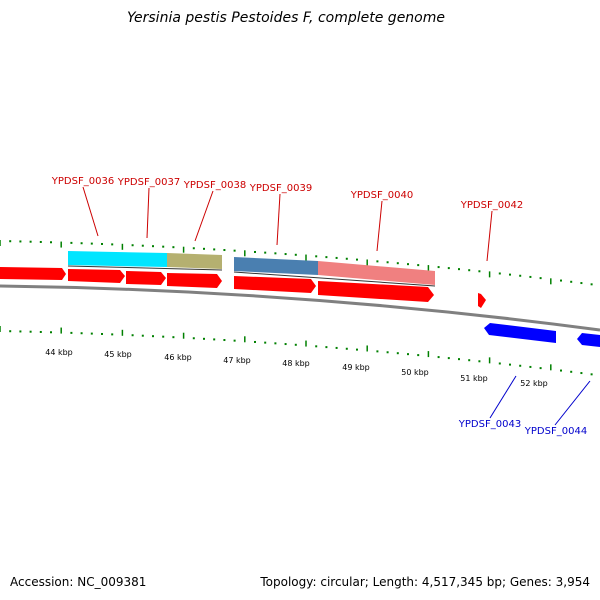  What do you see at coordinates (415, 372) in the screenshot?
I see `tick-label-50: 50 kbp` at bounding box center [415, 372].